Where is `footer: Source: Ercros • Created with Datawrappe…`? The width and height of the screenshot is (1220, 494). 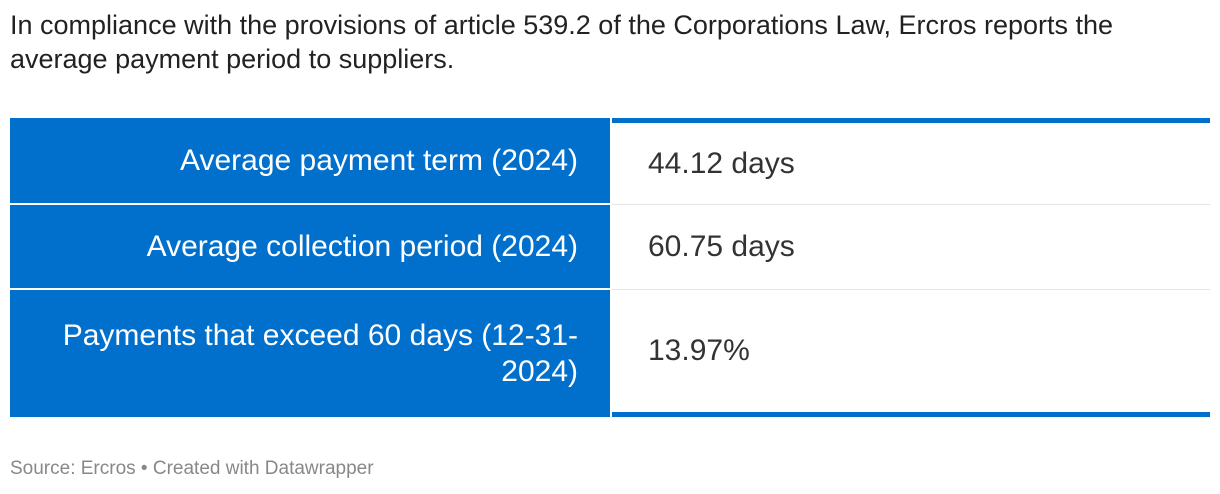 footer: Source: Ercros • Created with Datawrappe… is located at coordinates (192, 468).